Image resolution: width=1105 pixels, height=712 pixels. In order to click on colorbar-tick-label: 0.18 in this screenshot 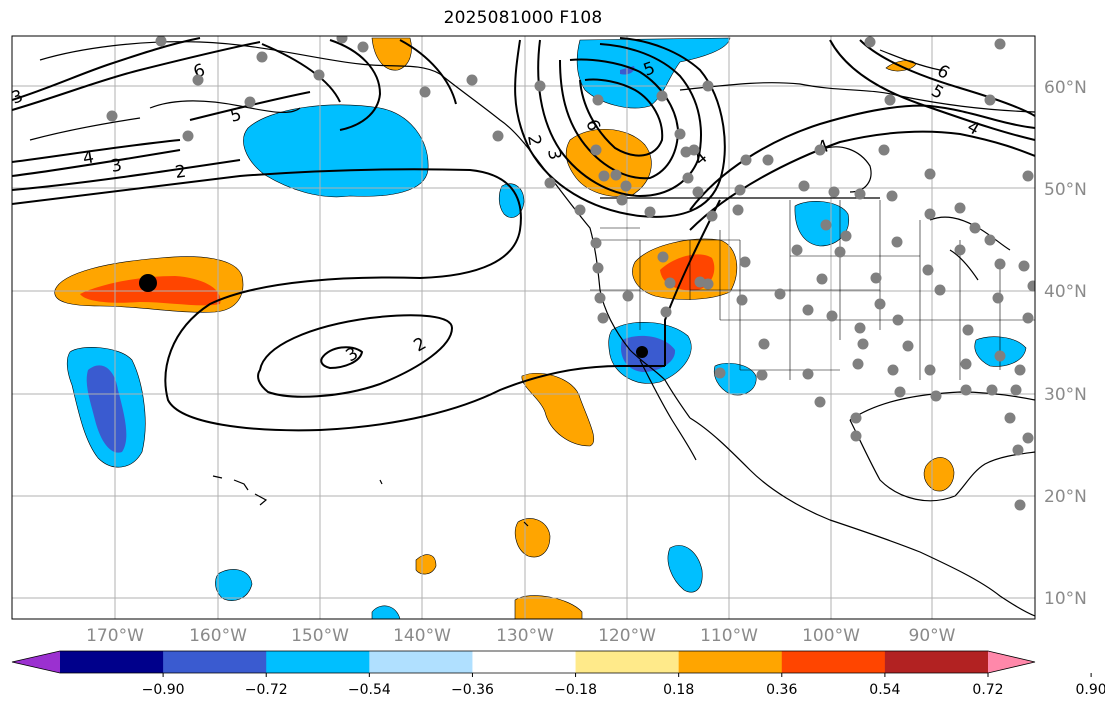, I will do `click(679, 690)`.